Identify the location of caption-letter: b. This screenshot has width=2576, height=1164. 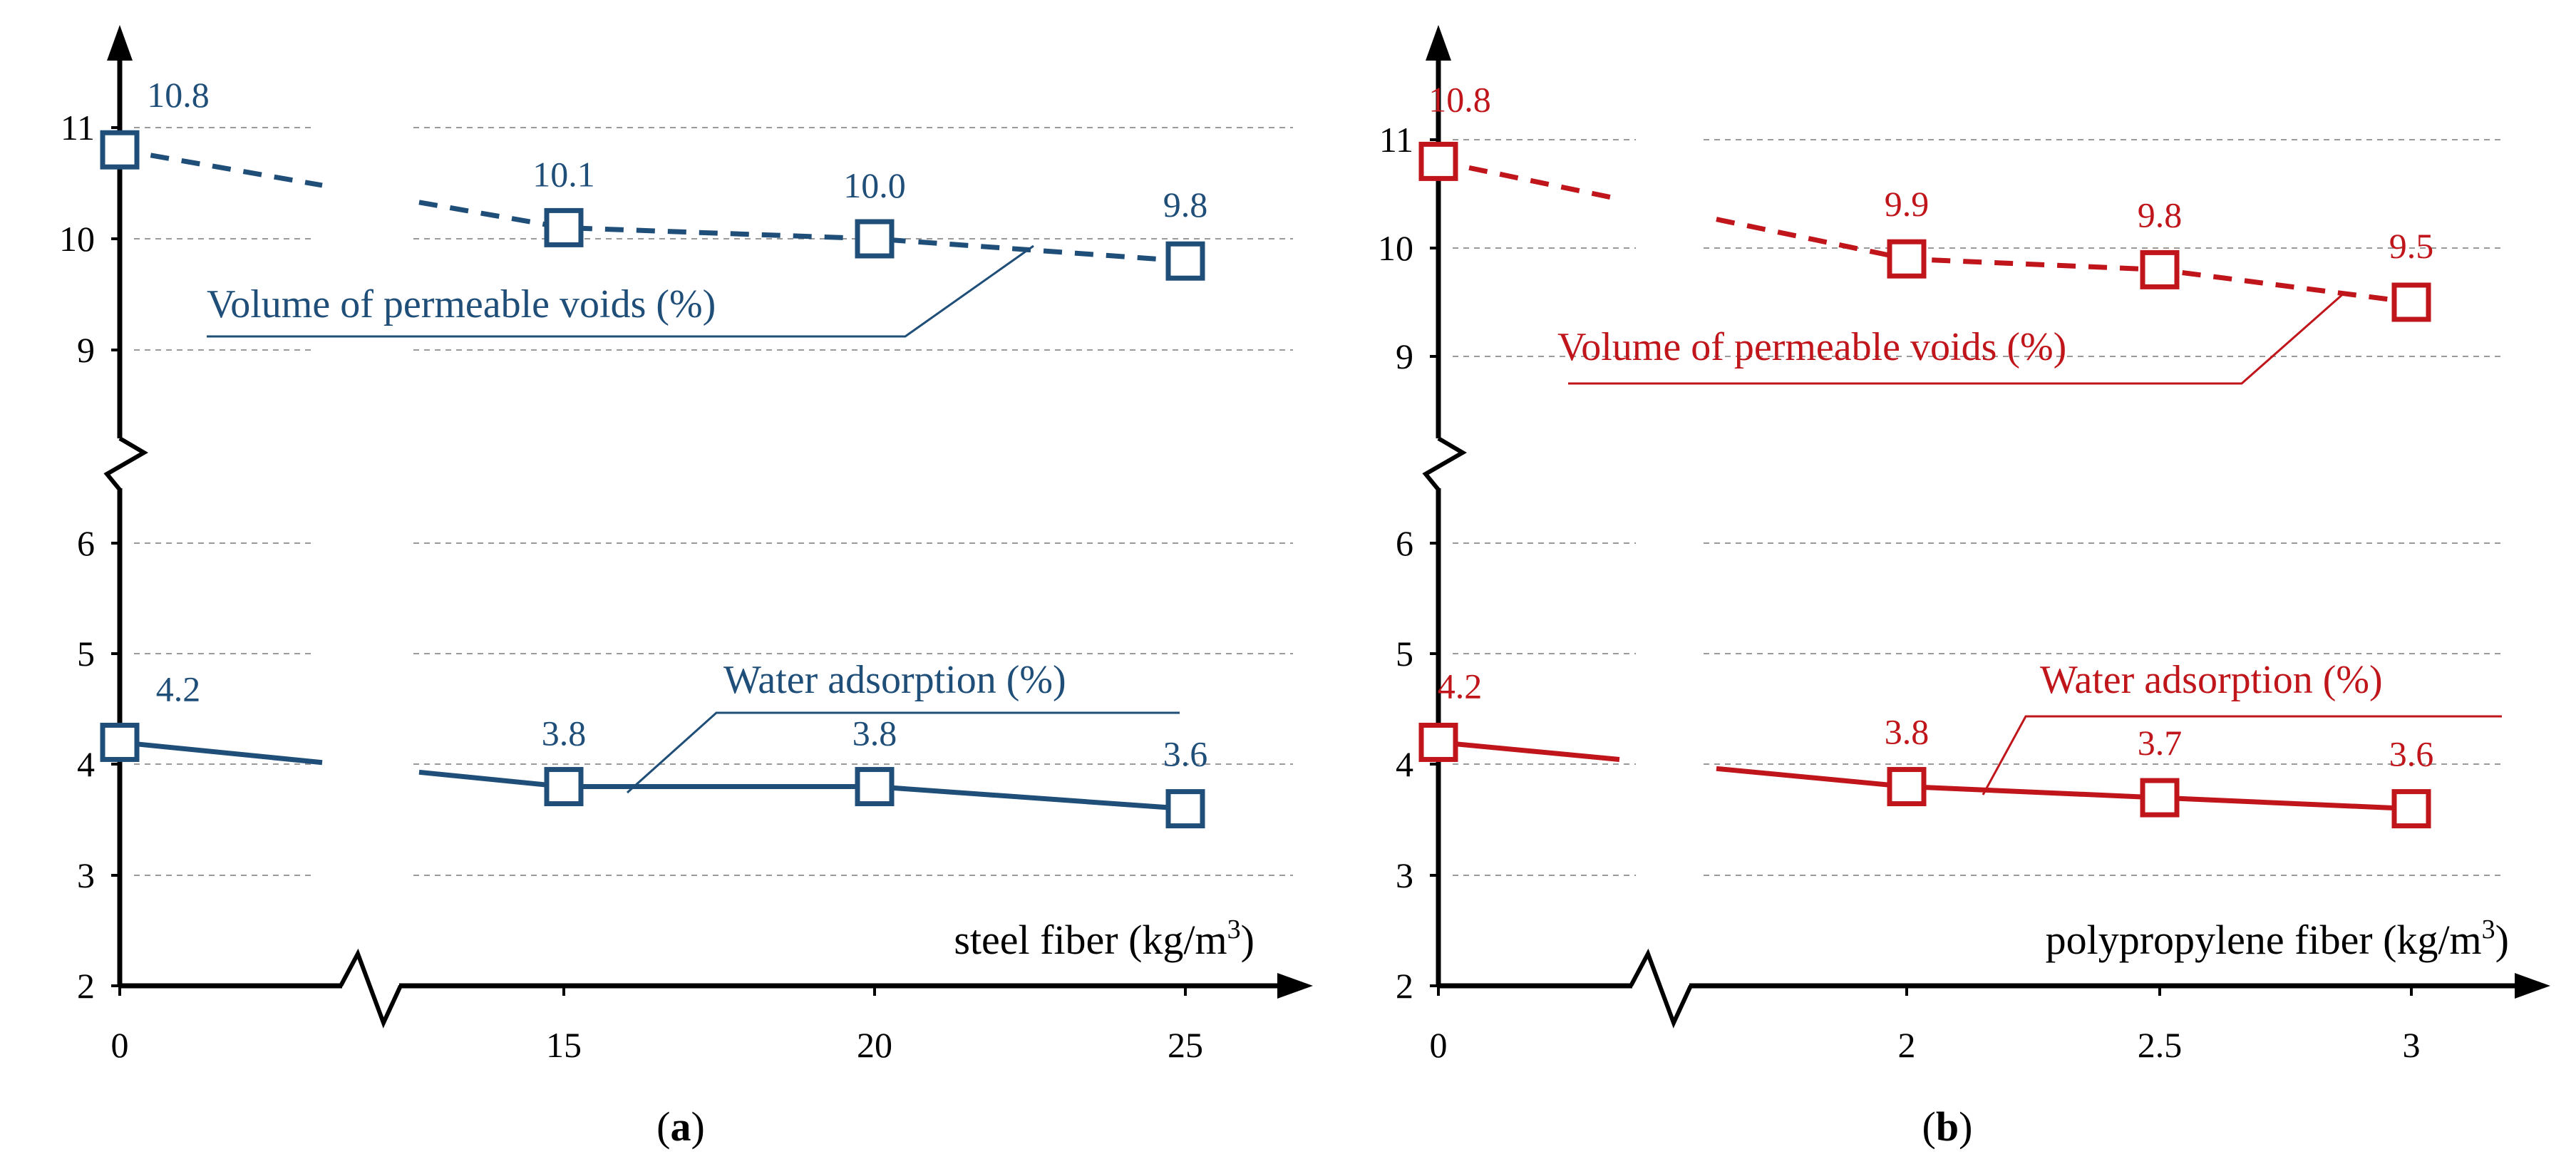
(1947, 1126).